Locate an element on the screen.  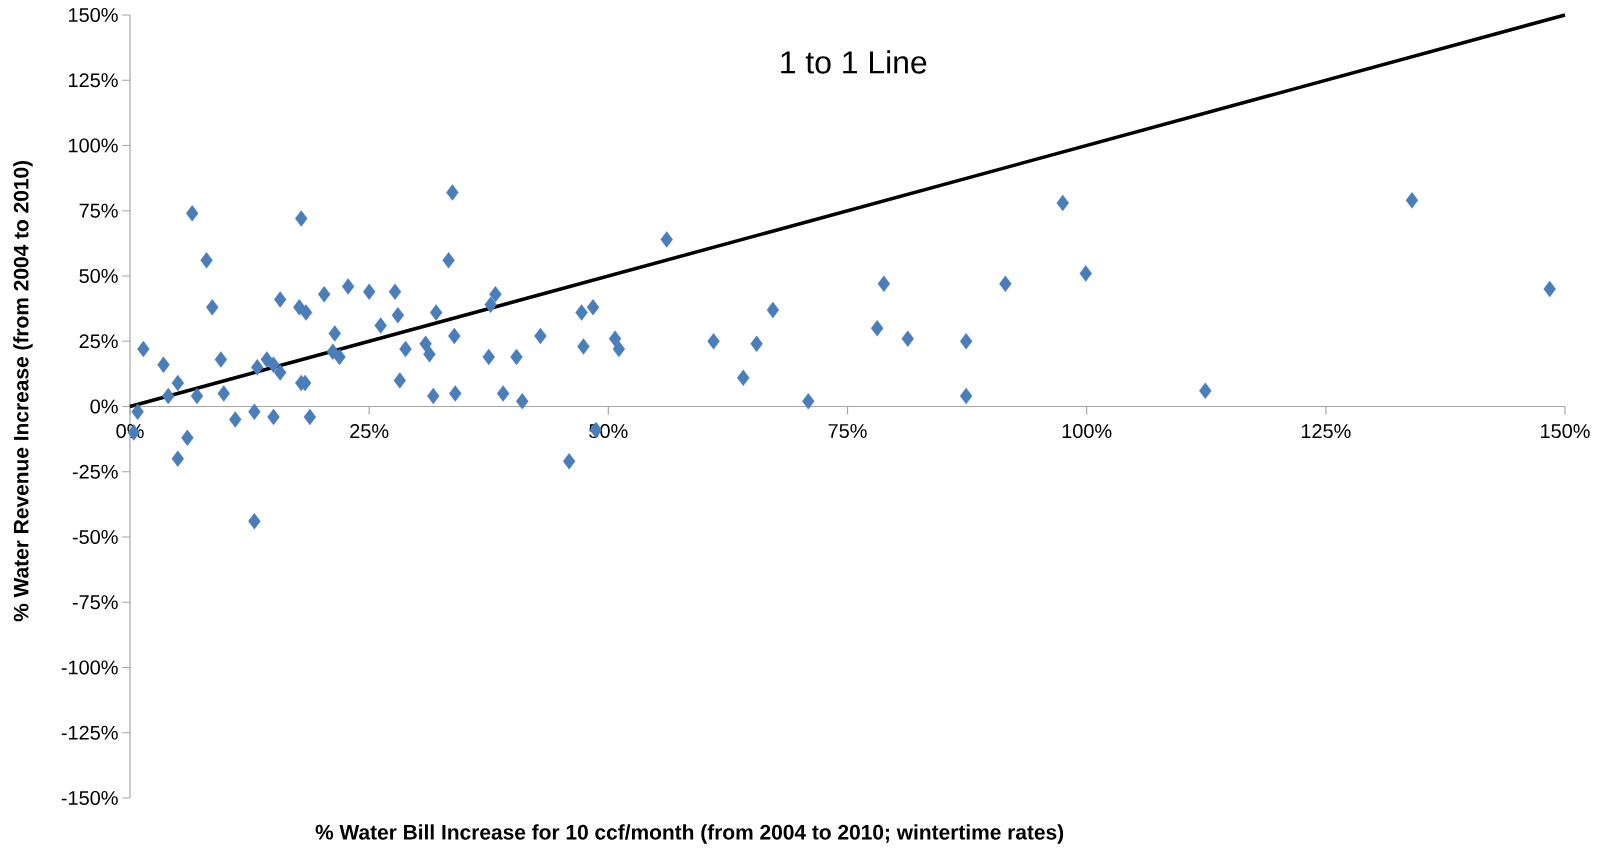
y-tick-label: -25% is located at coordinates (95, 471).